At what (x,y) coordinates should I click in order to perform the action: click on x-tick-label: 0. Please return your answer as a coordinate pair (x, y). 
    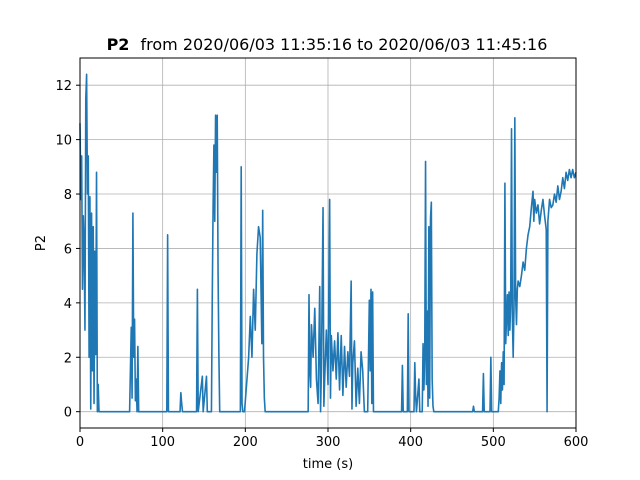
    Looking at the image, I should click on (80, 442).